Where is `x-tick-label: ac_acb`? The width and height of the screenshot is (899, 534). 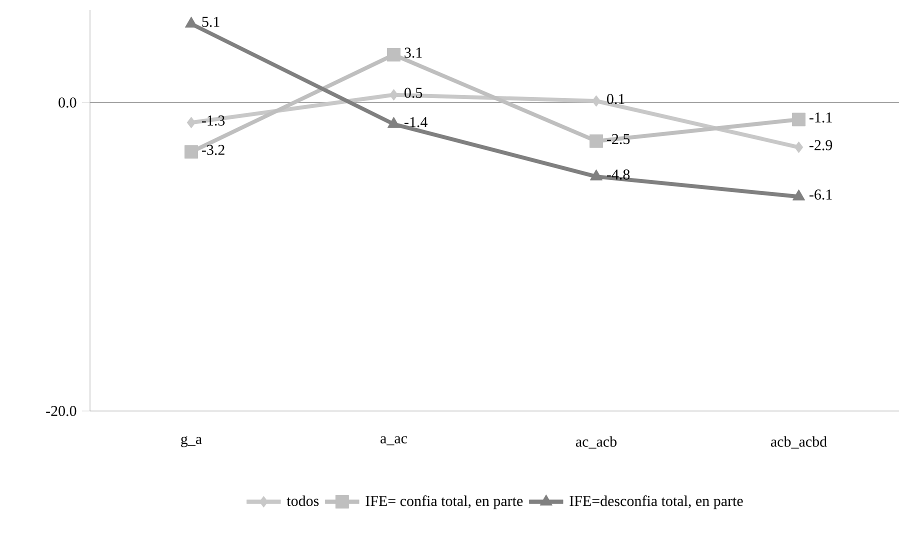 x-tick-label: ac_acb is located at coordinates (596, 442).